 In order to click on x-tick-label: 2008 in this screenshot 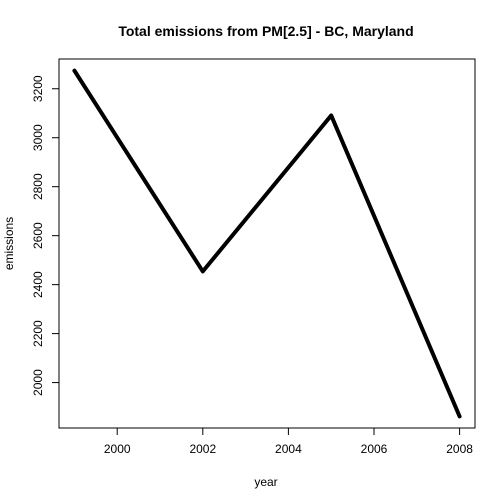, I will do `click(459, 449)`.